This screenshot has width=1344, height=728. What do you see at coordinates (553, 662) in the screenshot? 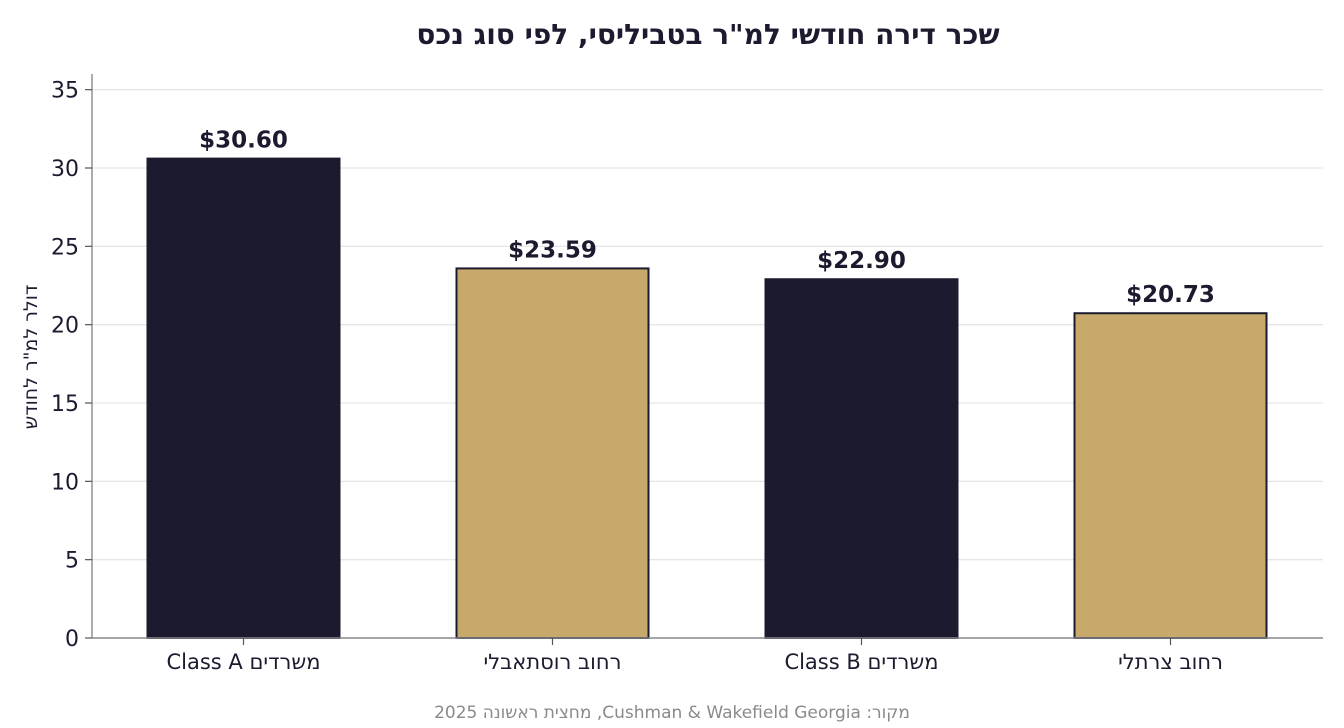
I see `x-tick-label: רחוב רוסתאבלי` at bounding box center [553, 662].